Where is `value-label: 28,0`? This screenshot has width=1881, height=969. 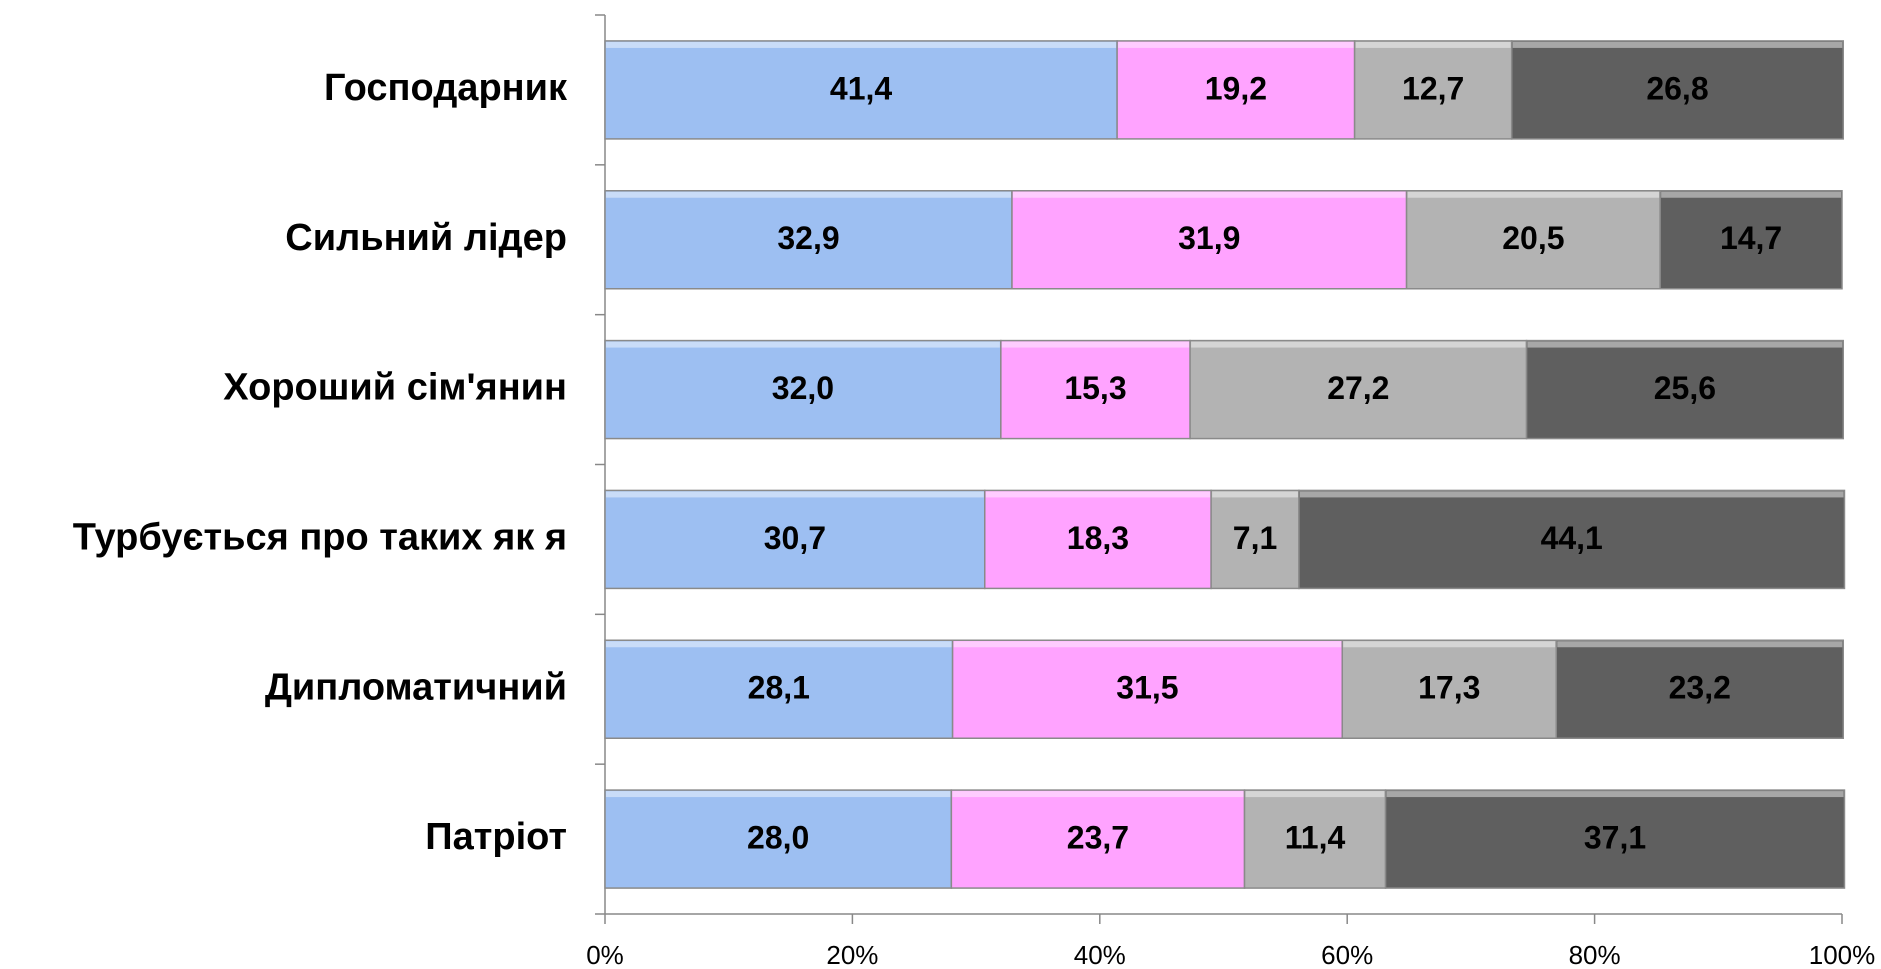
value-label: 28,0 is located at coordinates (778, 838).